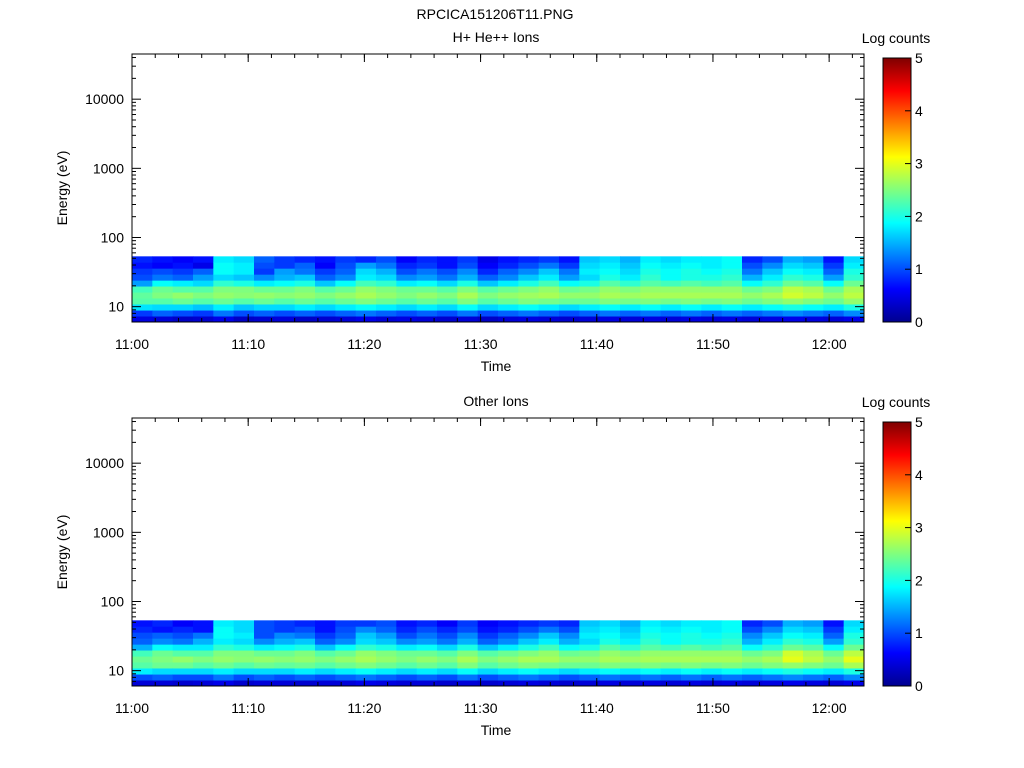 The height and width of the screenshot is (768, 1024). Describe the element at coordinates (495, 14) in the screenshot. I see `figure-title: RPCICA151206T11.PNG` at that location.